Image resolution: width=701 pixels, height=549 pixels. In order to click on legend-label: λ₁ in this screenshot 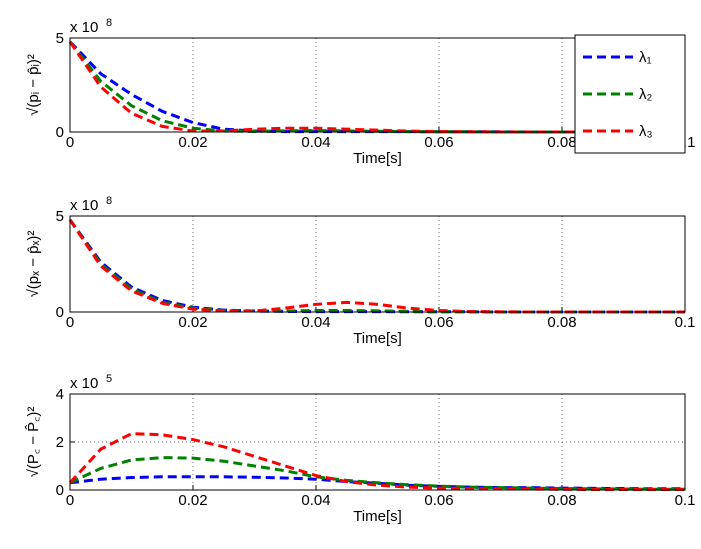, I will do `click(645, 57)`.